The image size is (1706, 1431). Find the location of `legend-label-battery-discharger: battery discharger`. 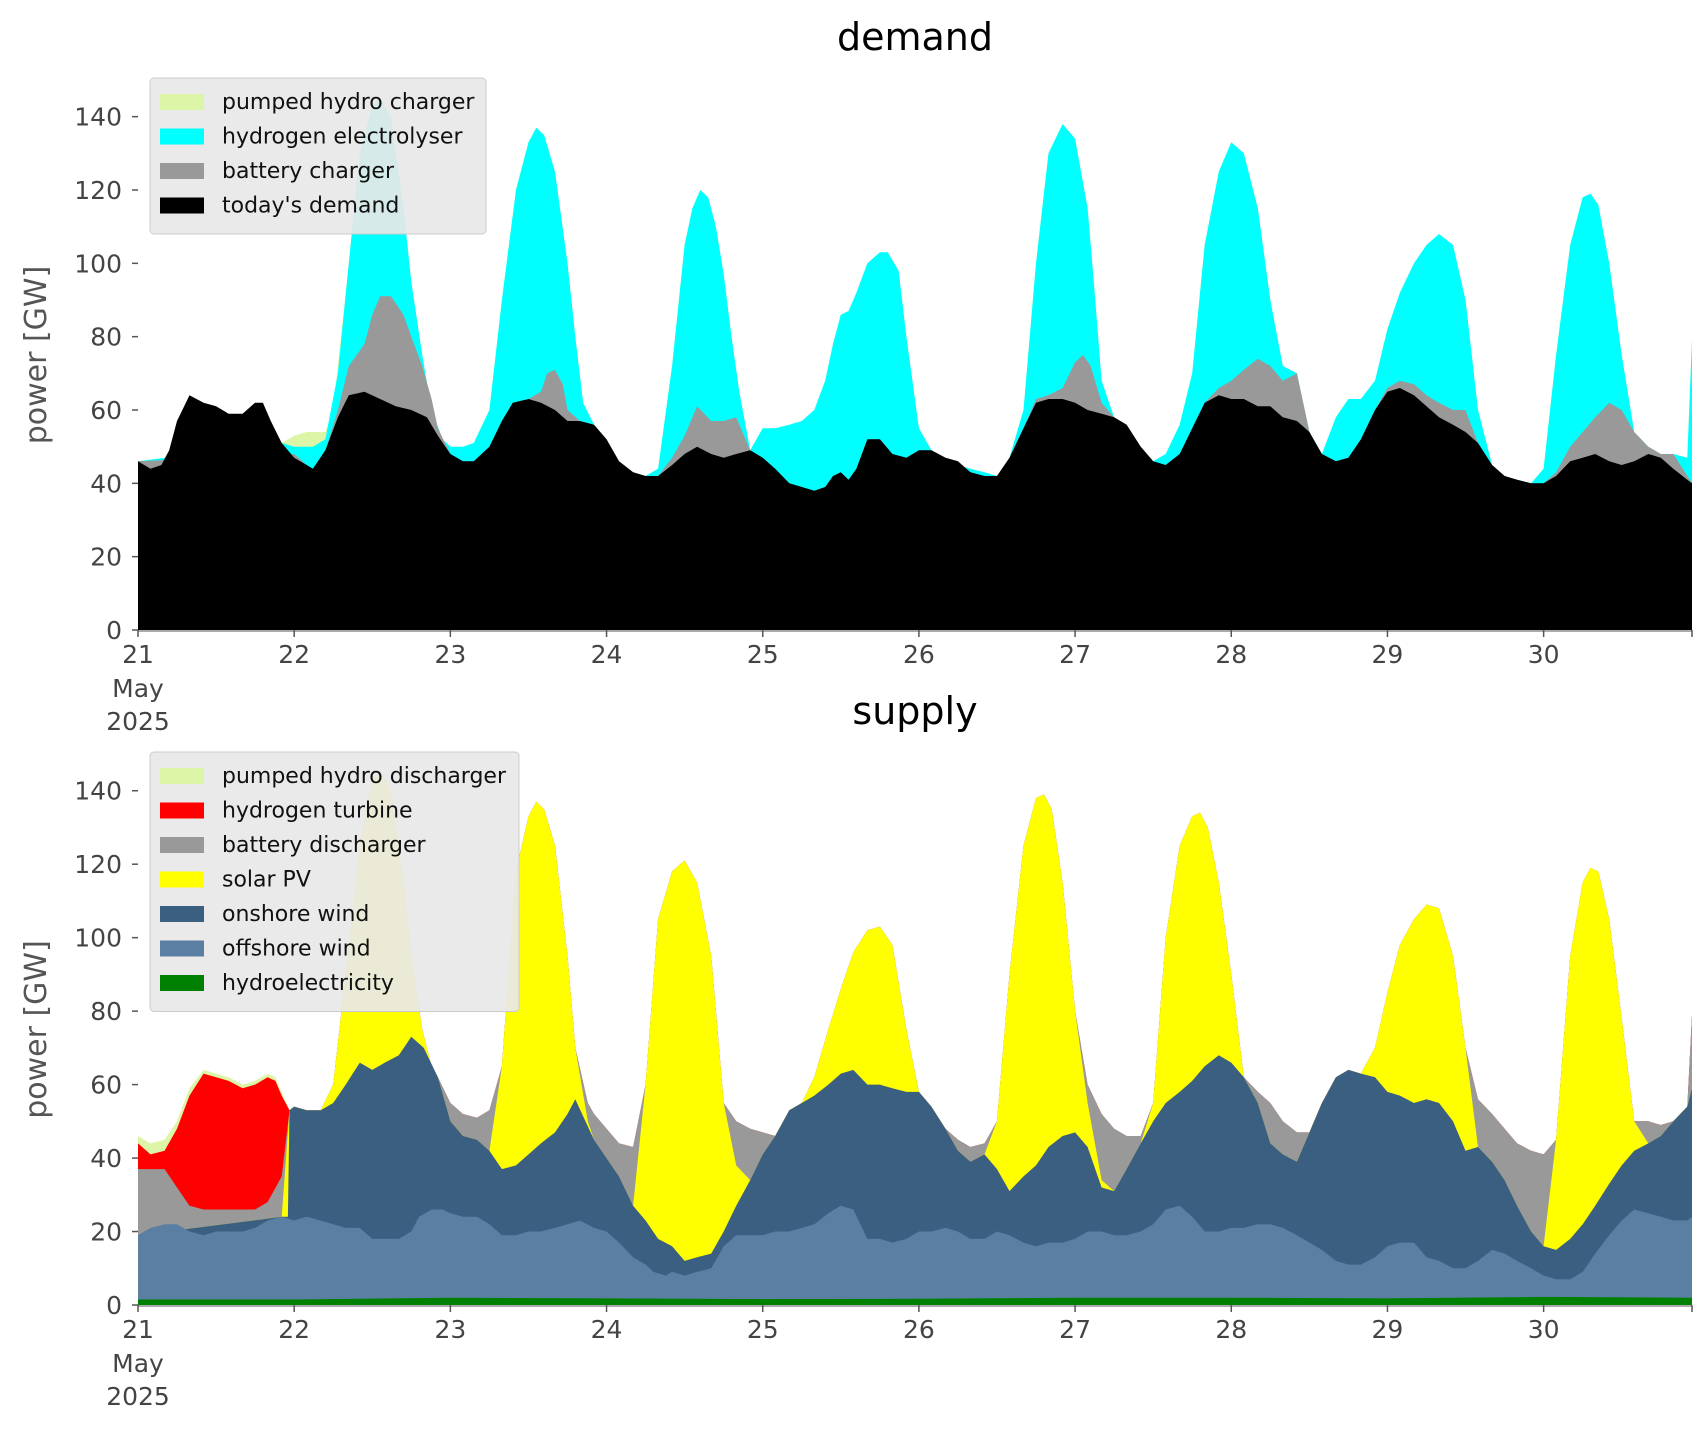

legend-label-battery-discharger: battery discharger is located at coordinates (324, 845).